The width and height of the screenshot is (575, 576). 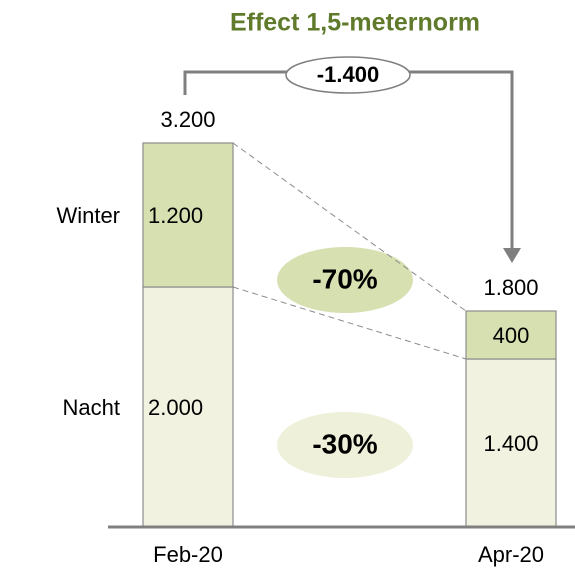 I want to click on annotation: -70%, so click(x=344, y=278).